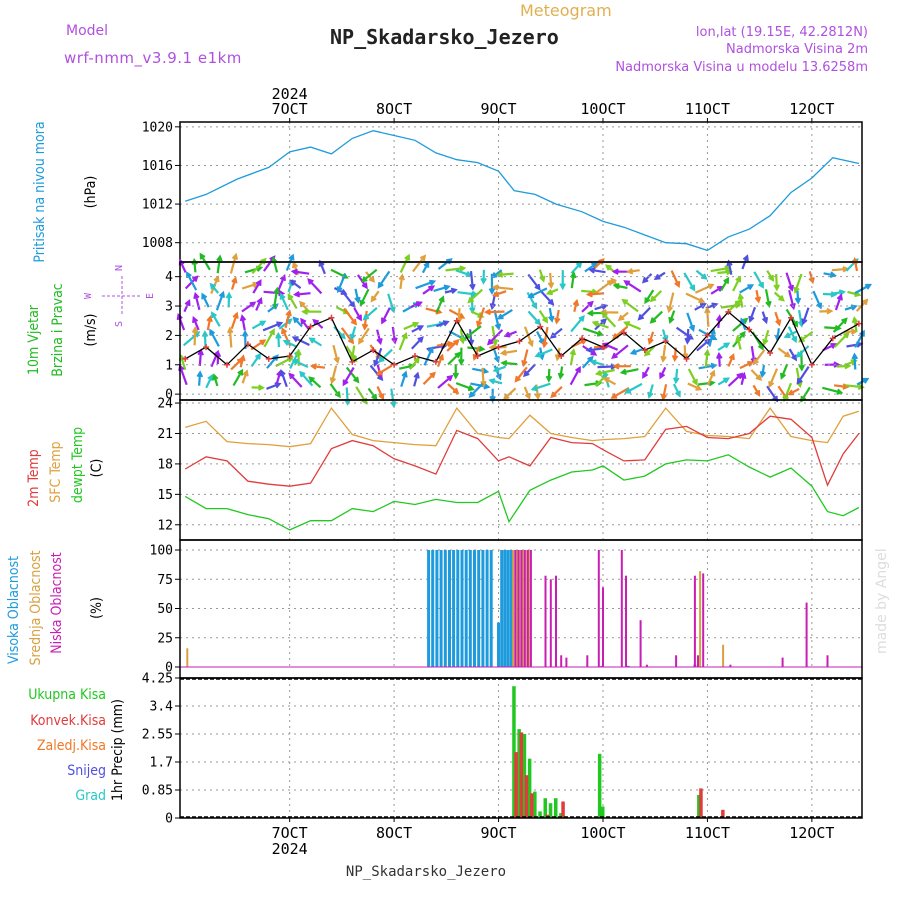 This screenshot has width=900, height=900. I want to click on pressure-units: (hPa), so click(91, 192).